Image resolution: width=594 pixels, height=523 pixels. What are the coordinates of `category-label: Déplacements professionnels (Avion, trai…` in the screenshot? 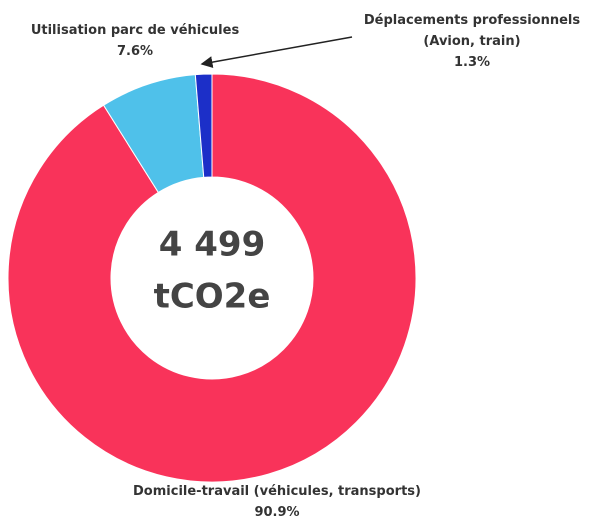 It's located at (472, 31).